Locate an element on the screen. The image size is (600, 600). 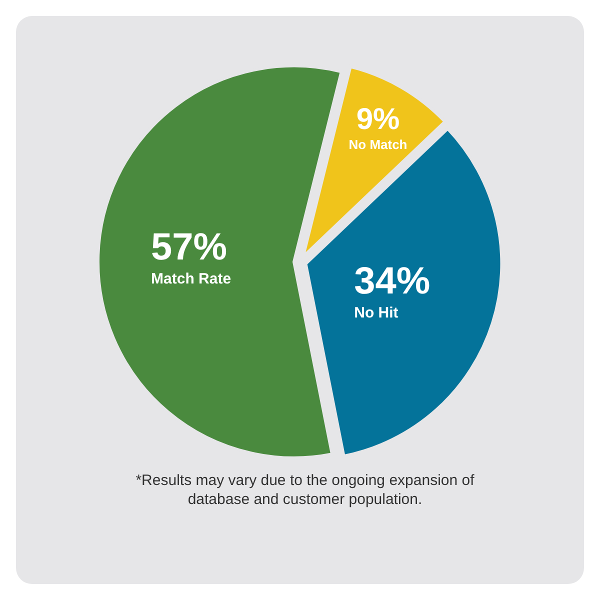
slice-label: Match Rate is located at coordinates (191, 279).